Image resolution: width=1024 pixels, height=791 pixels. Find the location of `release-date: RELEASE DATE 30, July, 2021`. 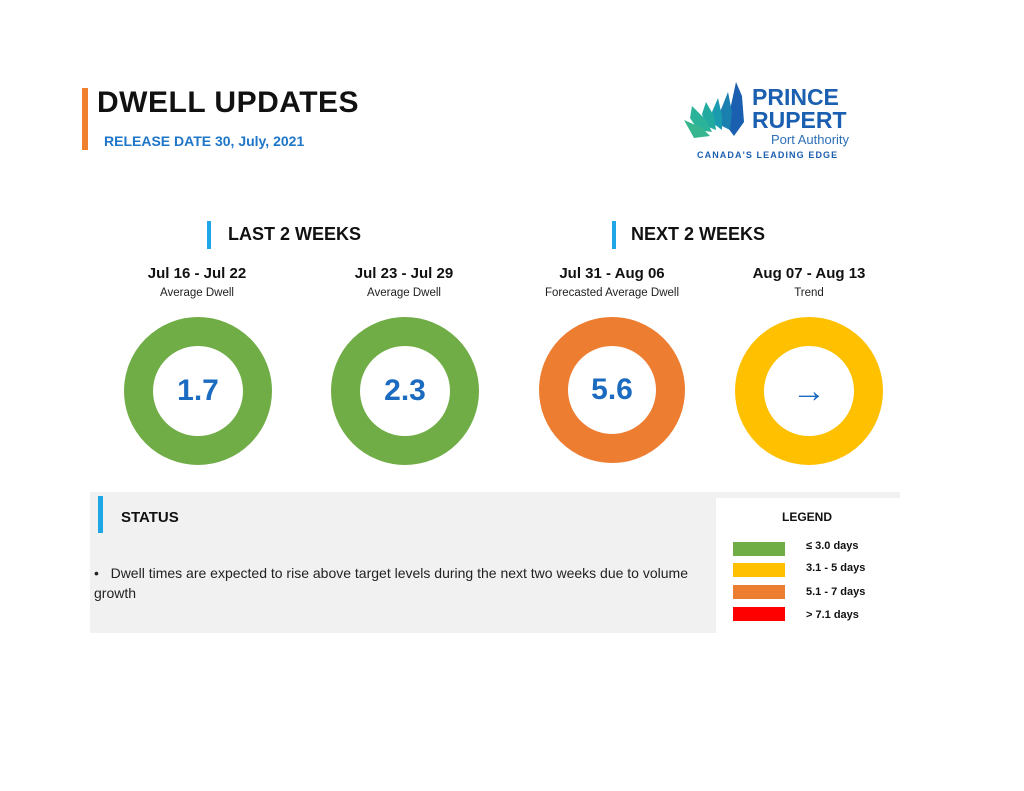

release-date: RELEASE DATE 30, July, 2021 is located at coordinates (204, 141).